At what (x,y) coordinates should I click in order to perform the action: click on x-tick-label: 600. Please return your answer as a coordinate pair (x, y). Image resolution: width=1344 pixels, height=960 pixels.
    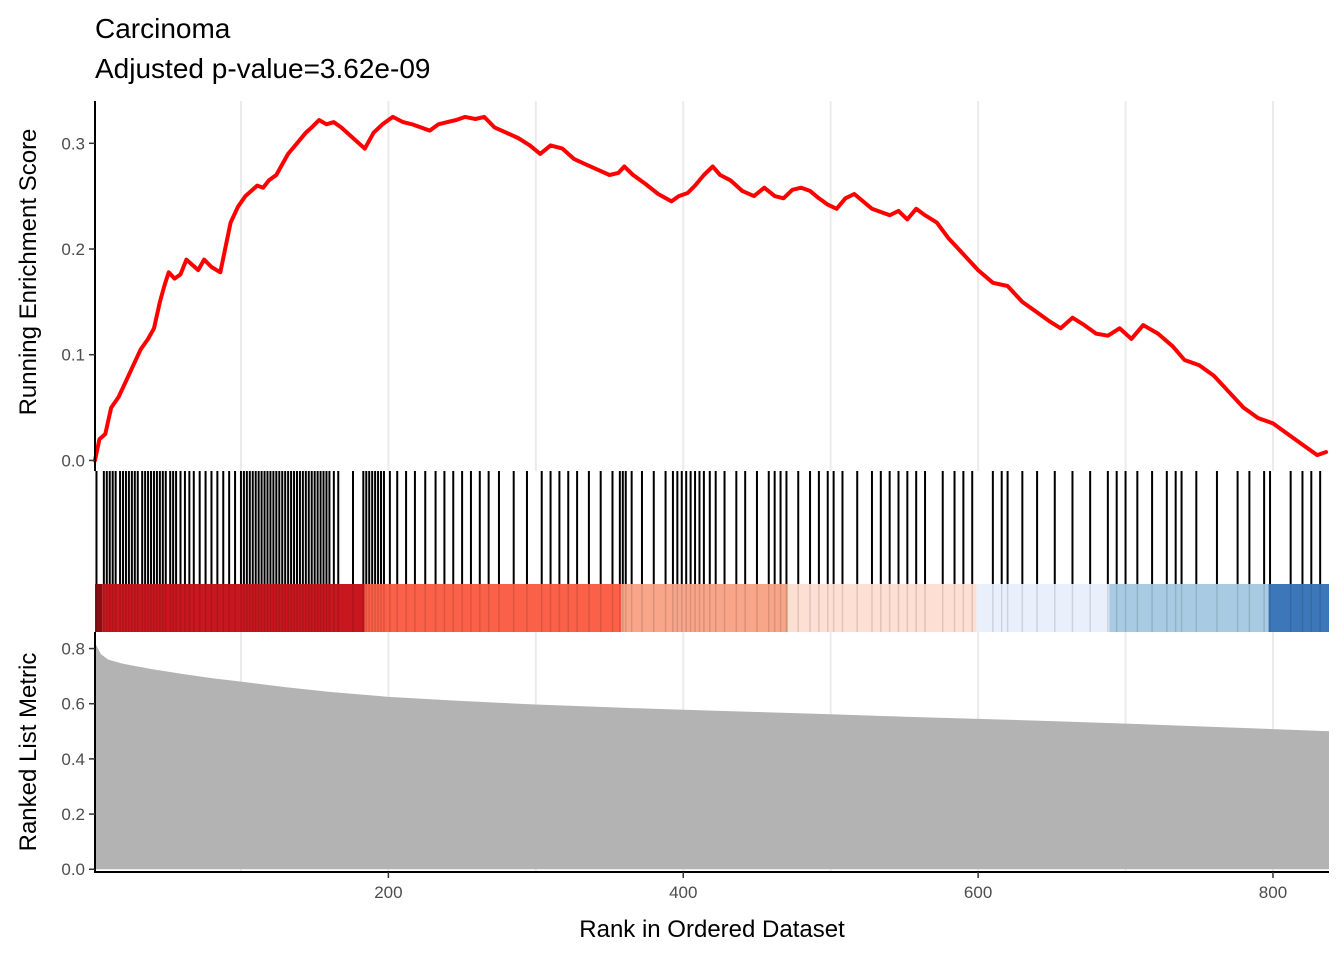
    Looking at the image, I should click on (978, 892).